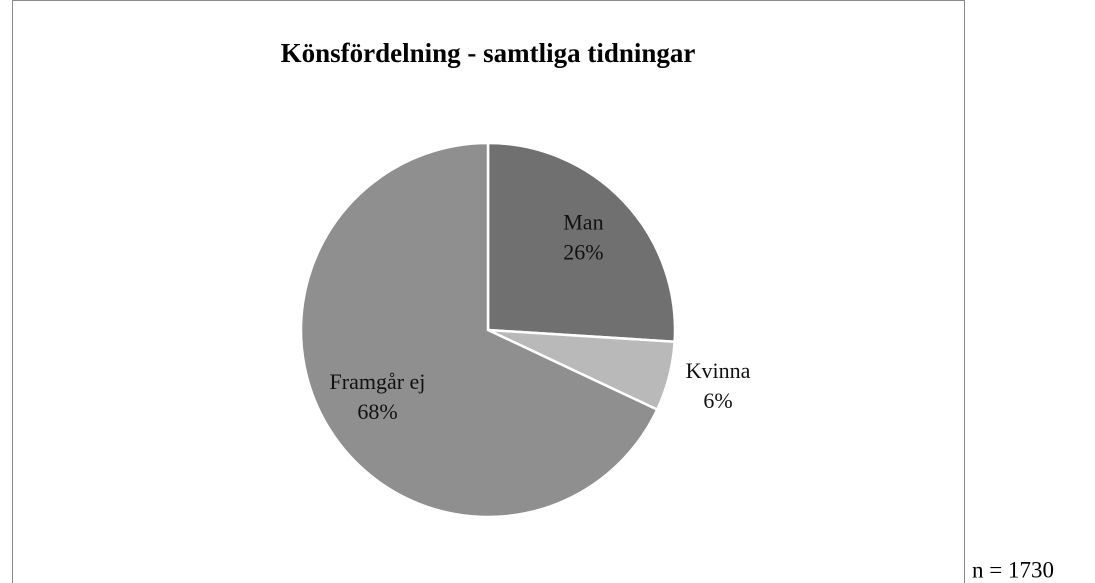  What do you see at coordinates (1013, 569) in the screenshot?
I see `annotation: n = 1730` at bounding box center [1013, 569].